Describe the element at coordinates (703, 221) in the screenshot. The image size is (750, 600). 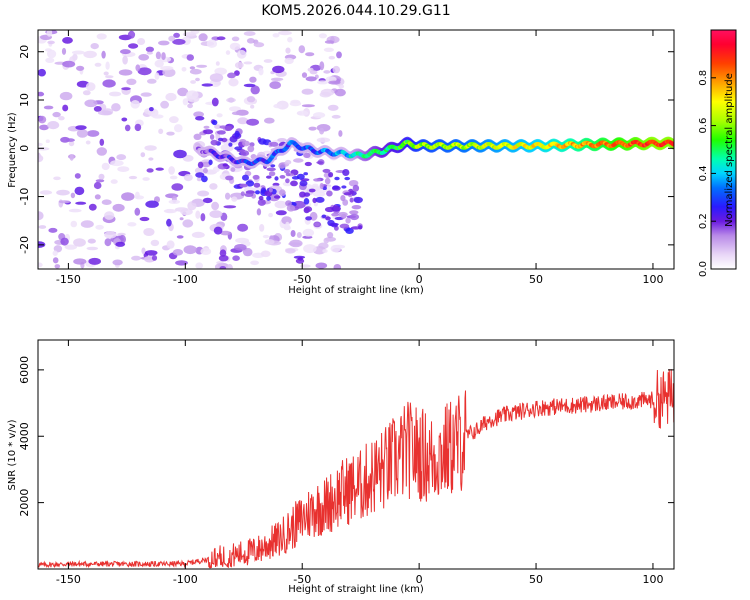
I see `colorbar-tick-label: 0.2` at that location.